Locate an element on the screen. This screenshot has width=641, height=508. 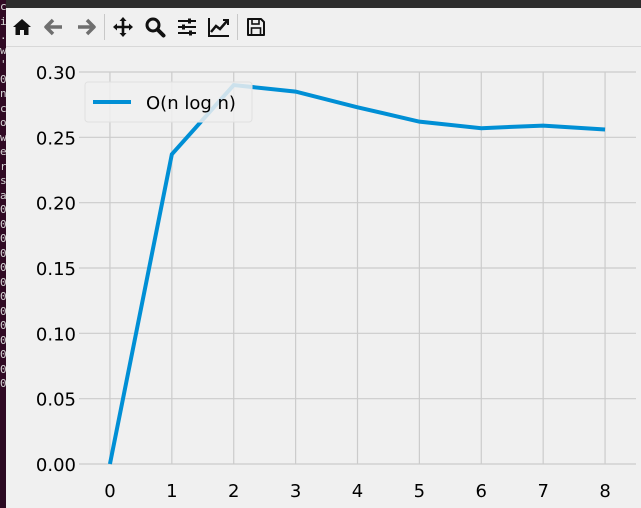
legend: O(n log n) is located at coordinates (168, 102).